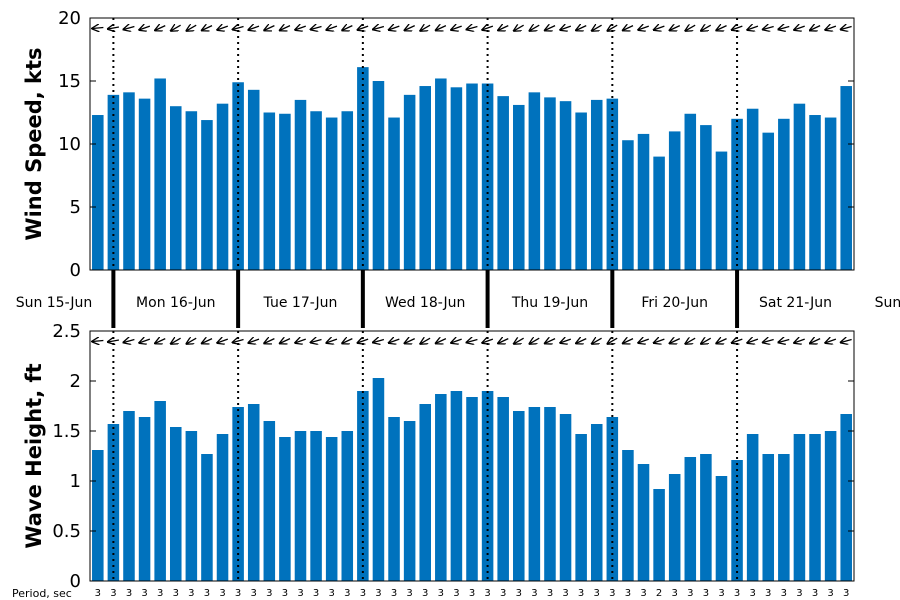  I want to click on wind-ylabel: Wind Speed, kts, so click(34, 143).